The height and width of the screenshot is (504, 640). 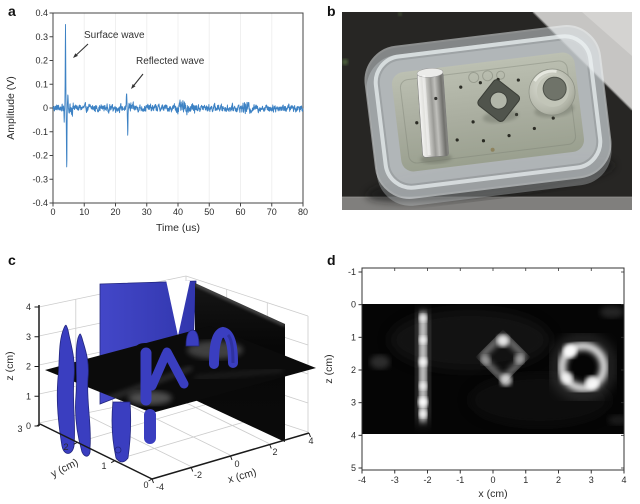 I want to click on faint-artifact-topright, so click(x=612, y=312).